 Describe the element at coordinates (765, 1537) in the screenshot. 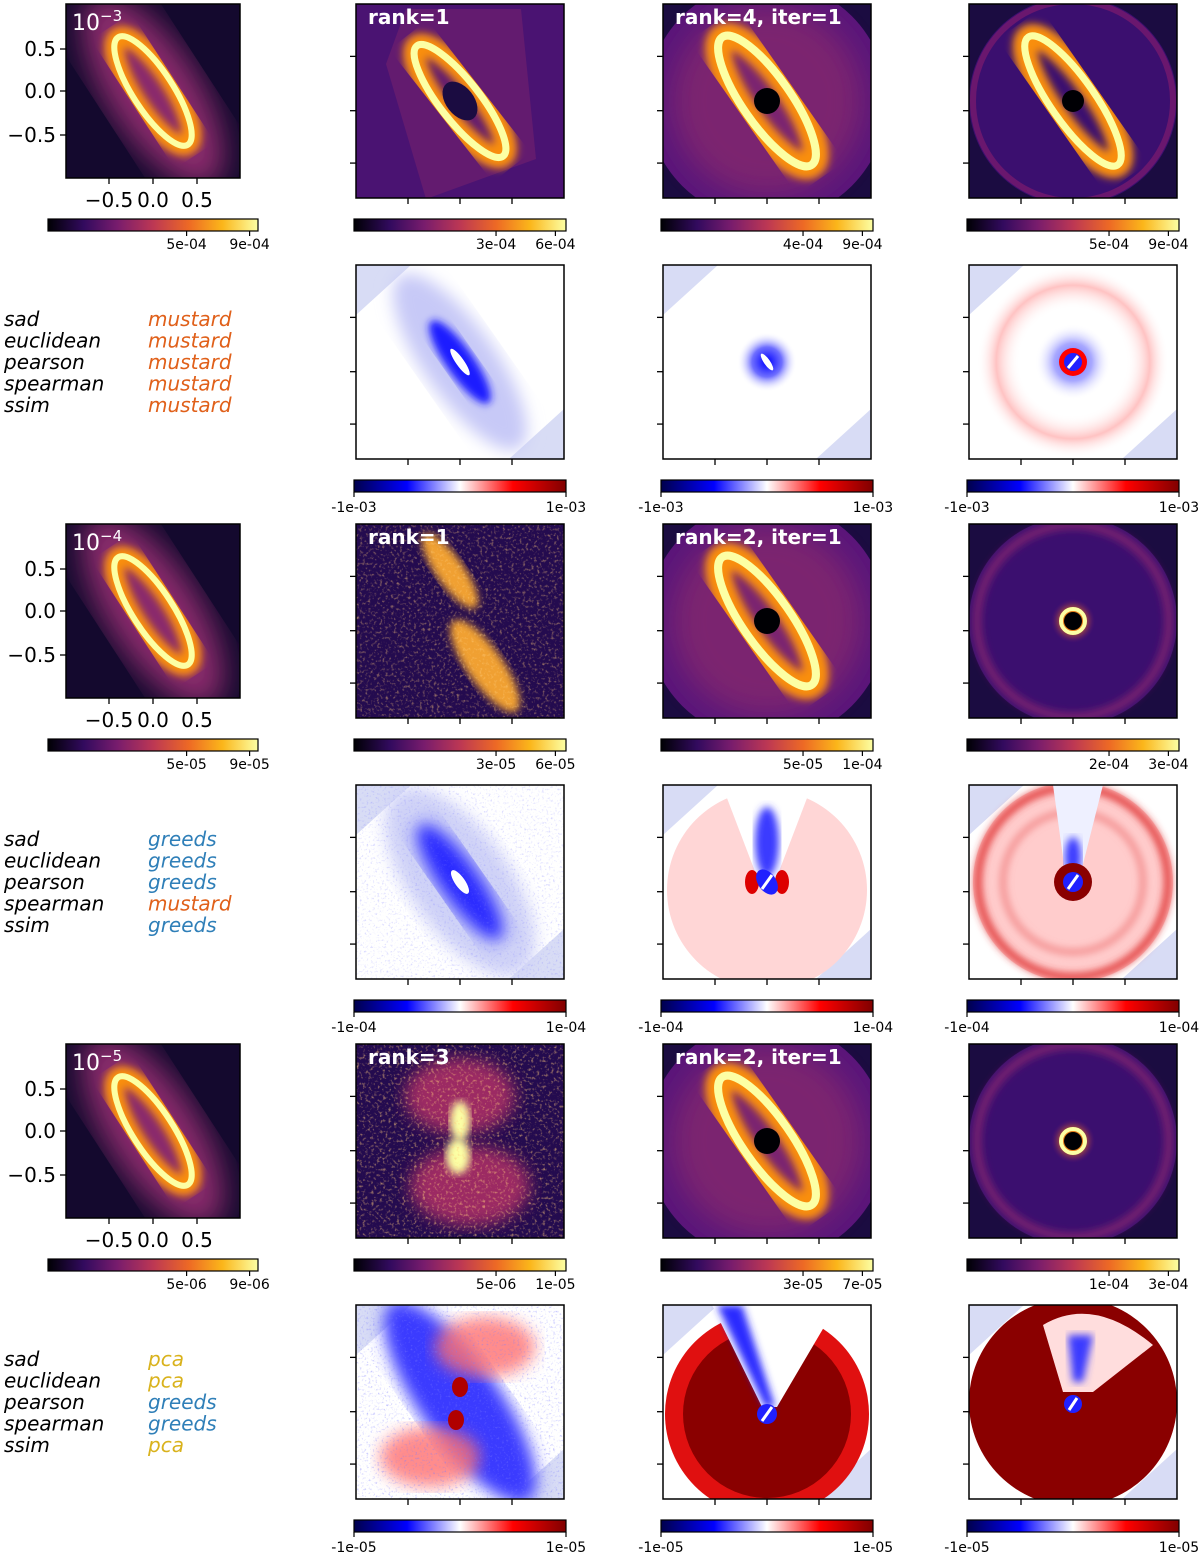

I see `residual-colorbar: -1e-05 1e-05` at that location.